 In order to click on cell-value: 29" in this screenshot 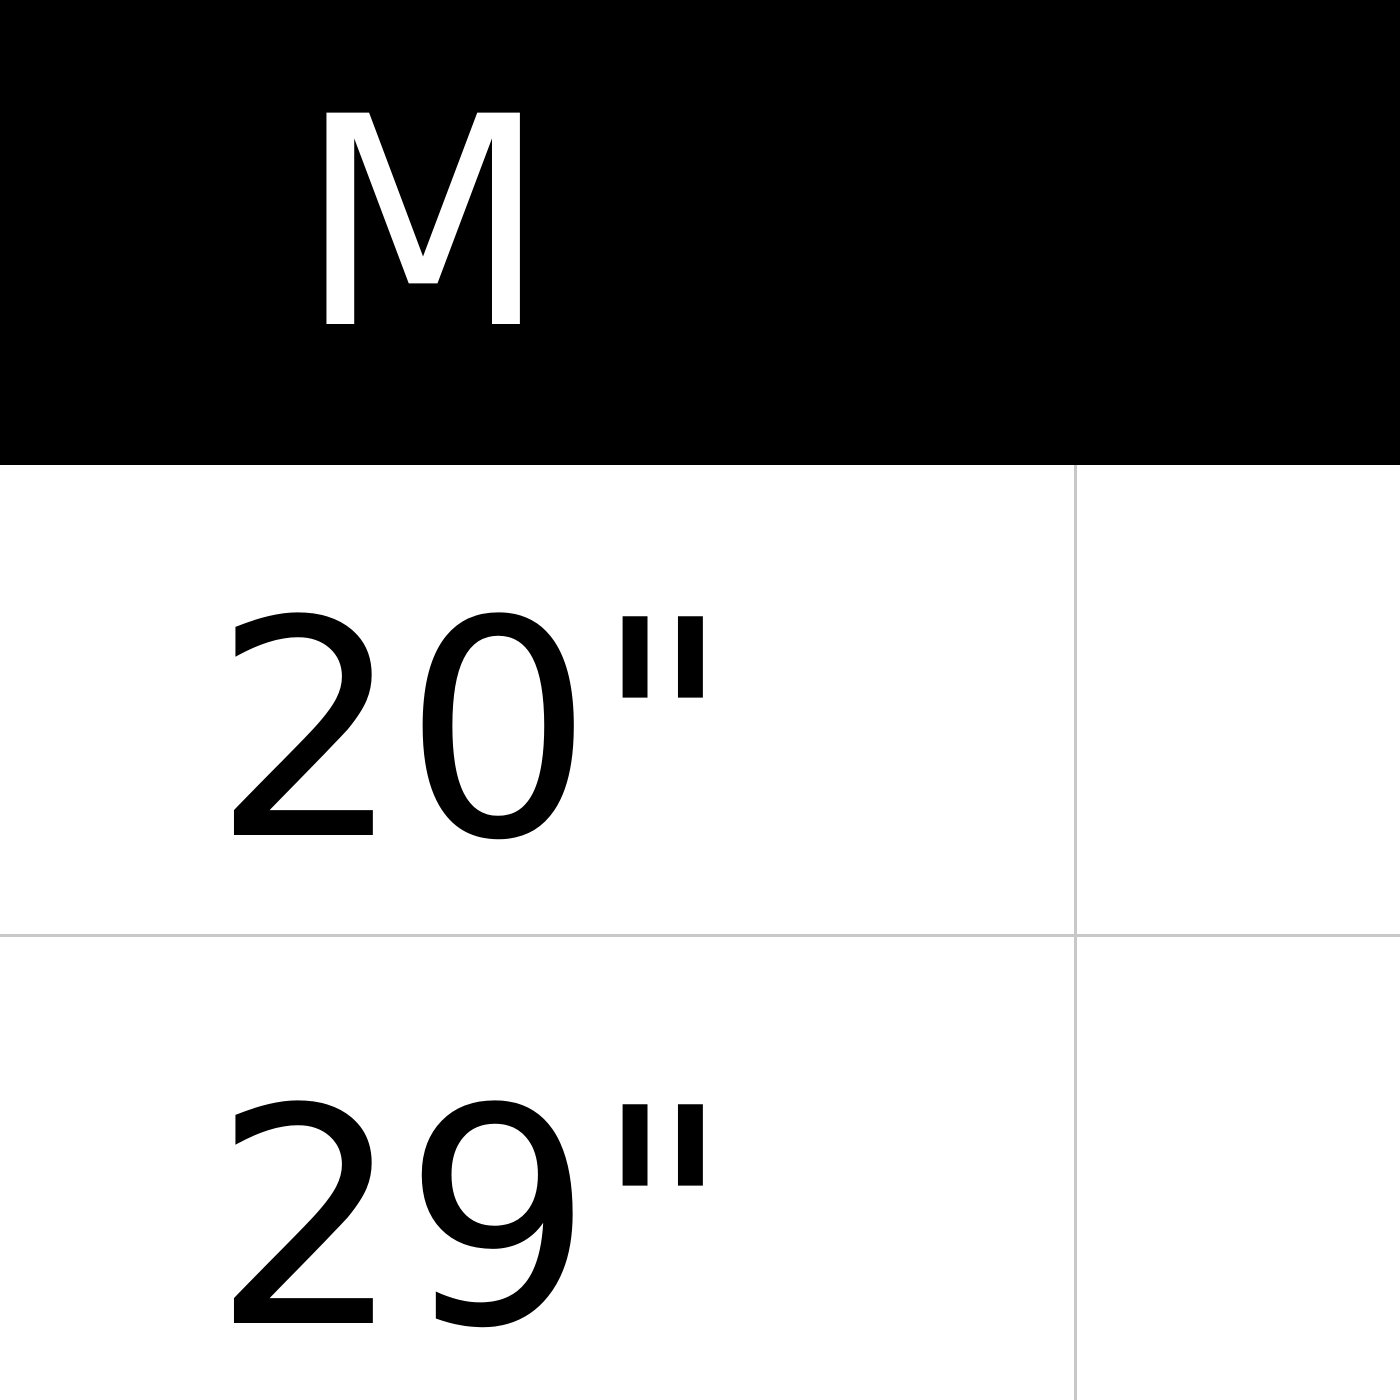, I will do `click(472, 1219)`.